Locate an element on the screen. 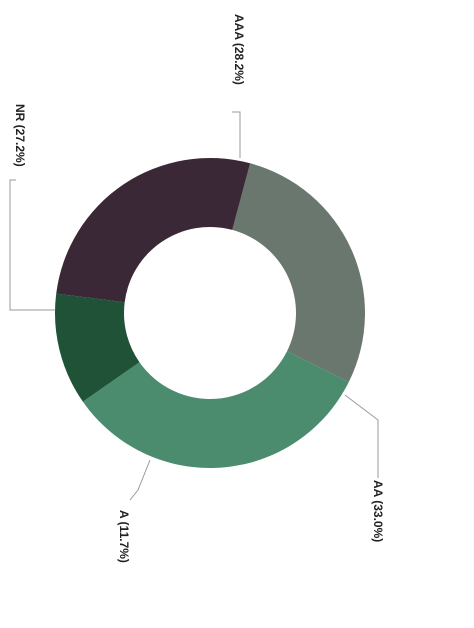 This screenshot has width=474, height=628. slice-aa is located at coordinates (215, 409).